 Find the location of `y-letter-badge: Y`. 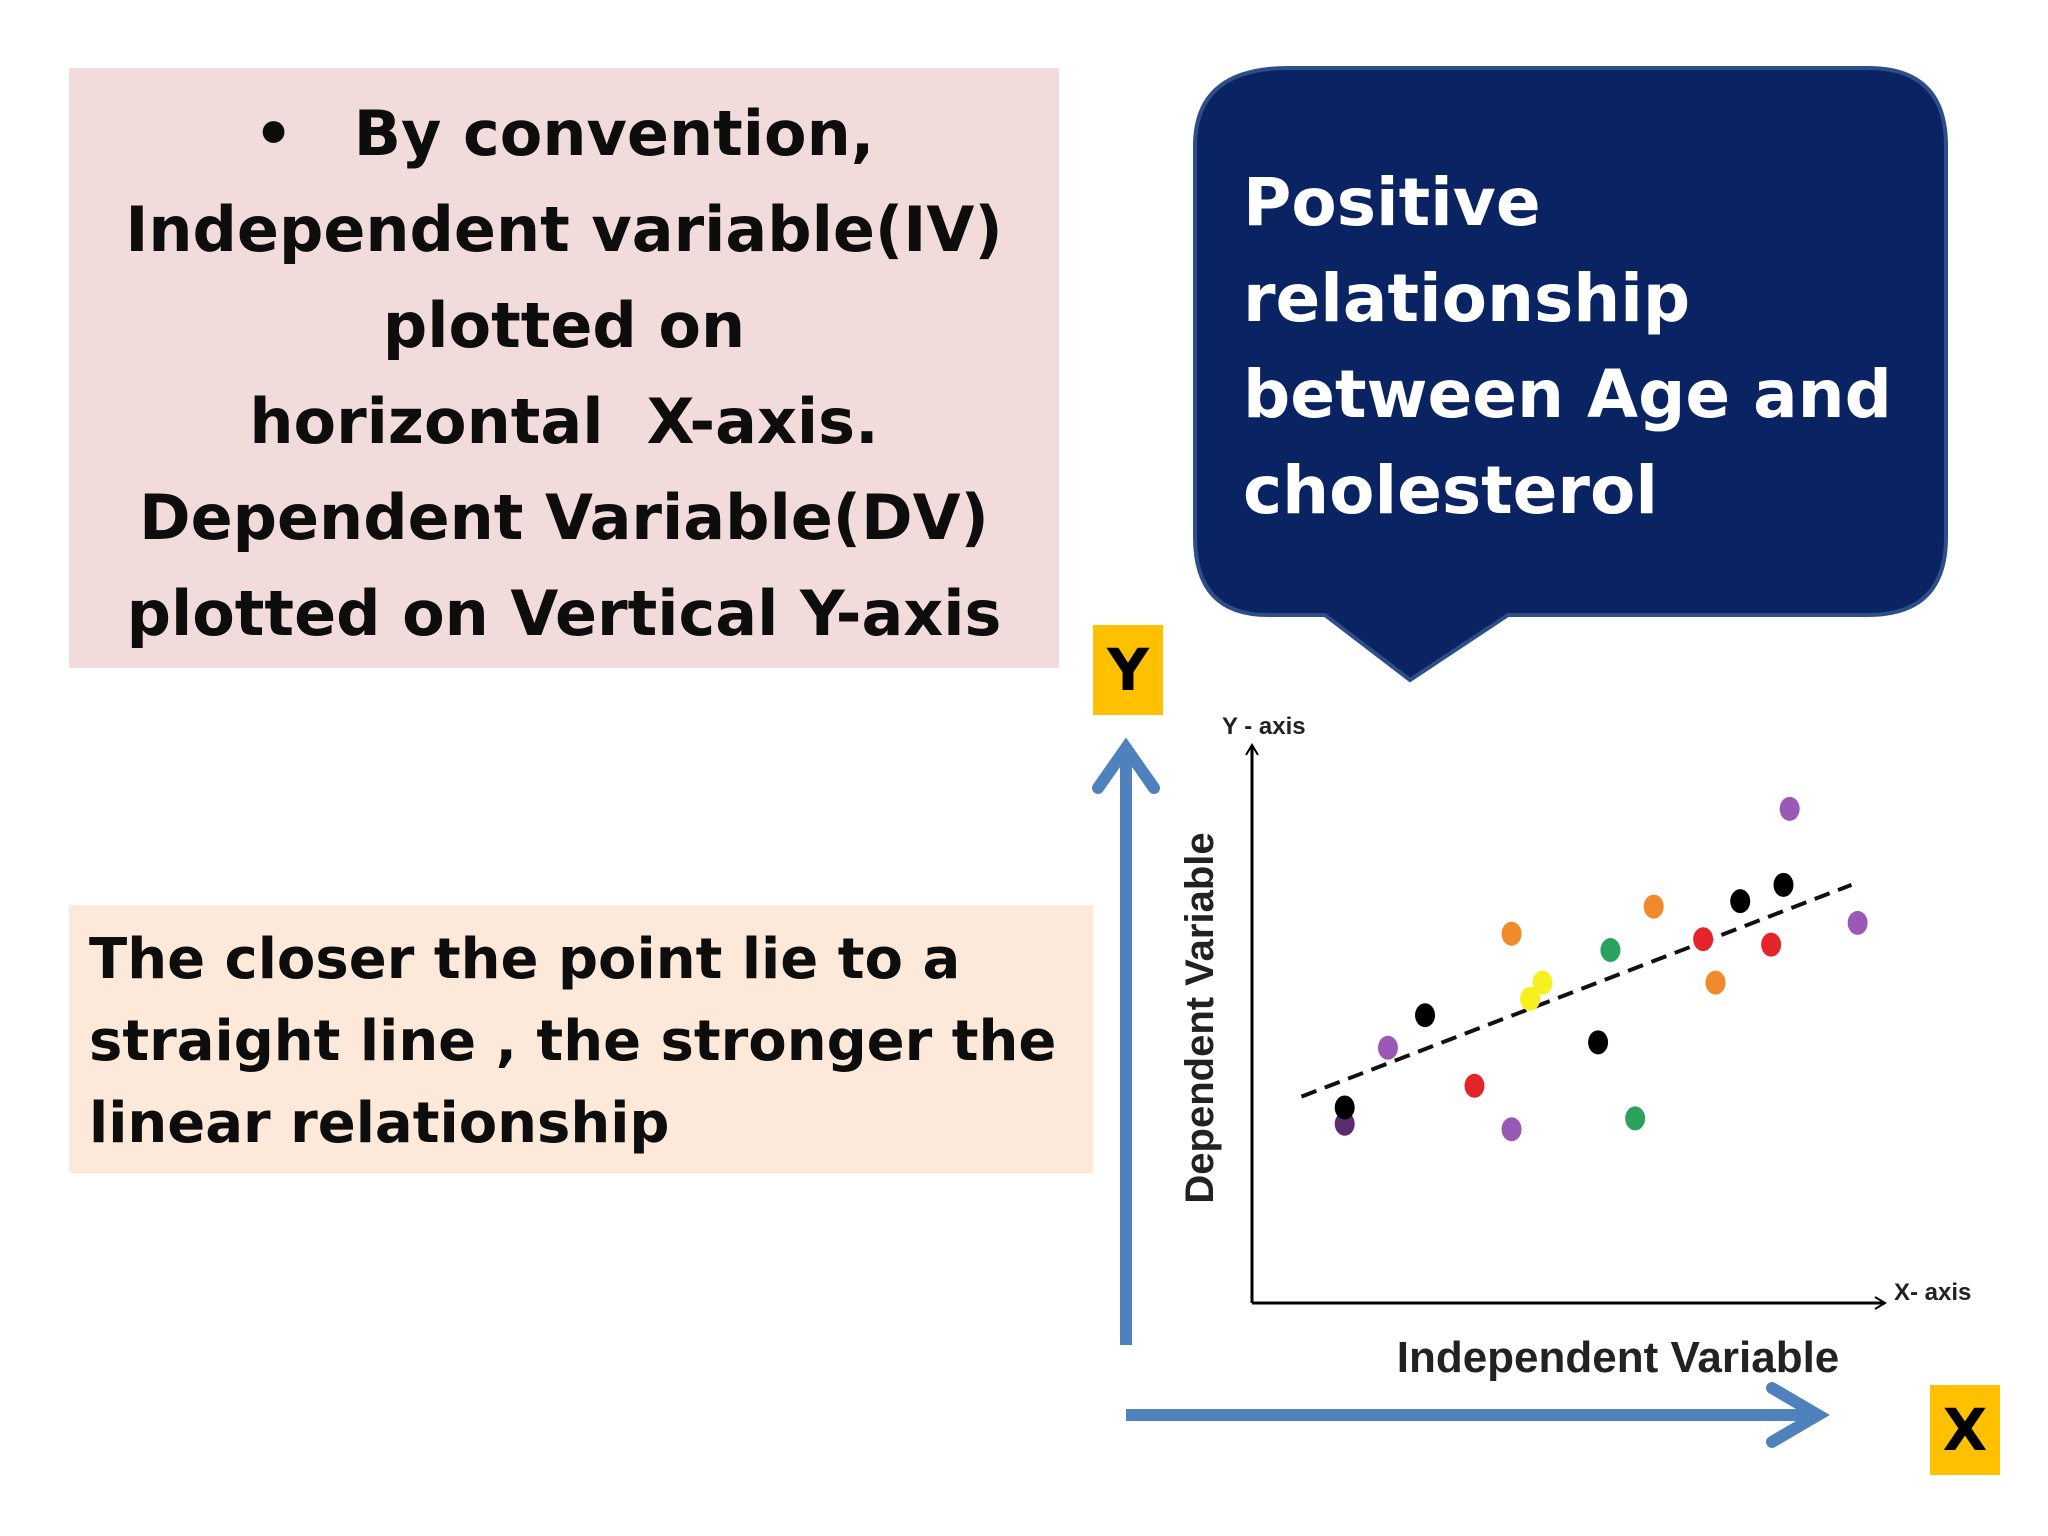

y-letter-badge: Y is located at coordinates (1128, 670).